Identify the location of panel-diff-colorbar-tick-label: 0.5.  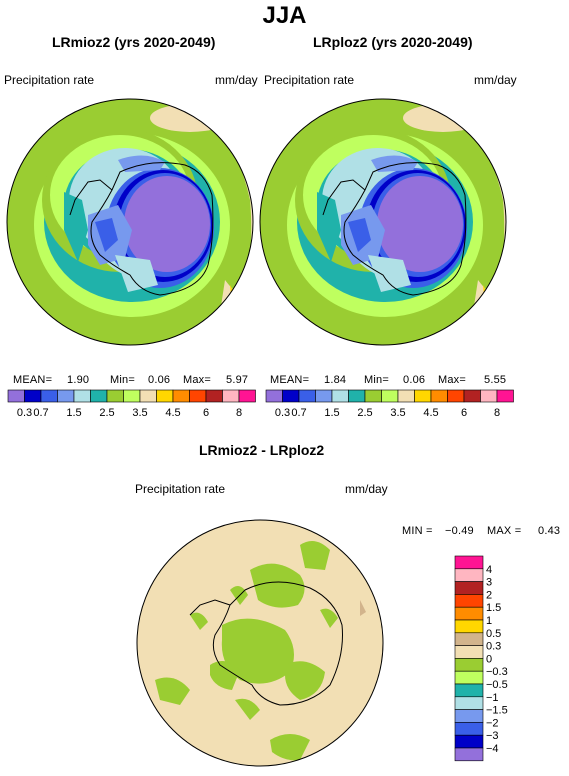
(493, 634).